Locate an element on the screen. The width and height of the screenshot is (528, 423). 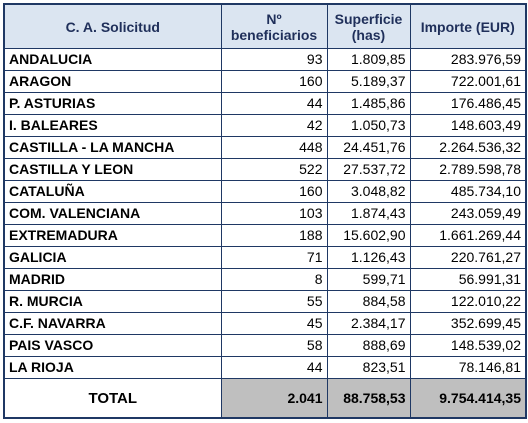
value-cell: 2.264.536,32 is located at coordinates (468, 147).